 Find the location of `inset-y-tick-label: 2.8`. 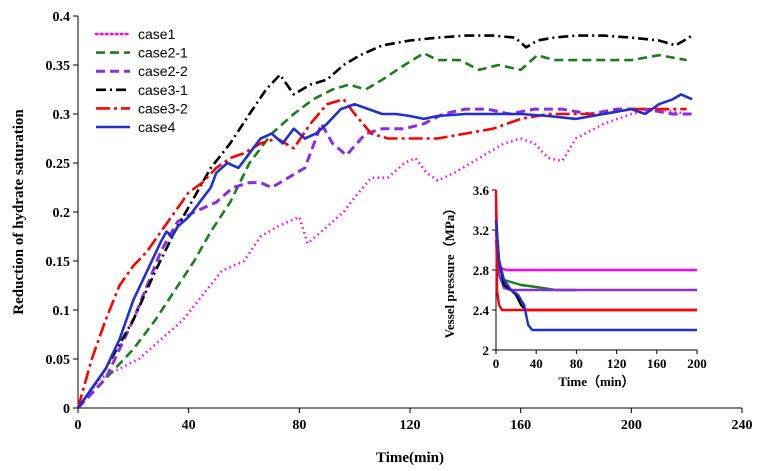

inset-y-tick-label: 2.8 is located at coordinates (481, 270).